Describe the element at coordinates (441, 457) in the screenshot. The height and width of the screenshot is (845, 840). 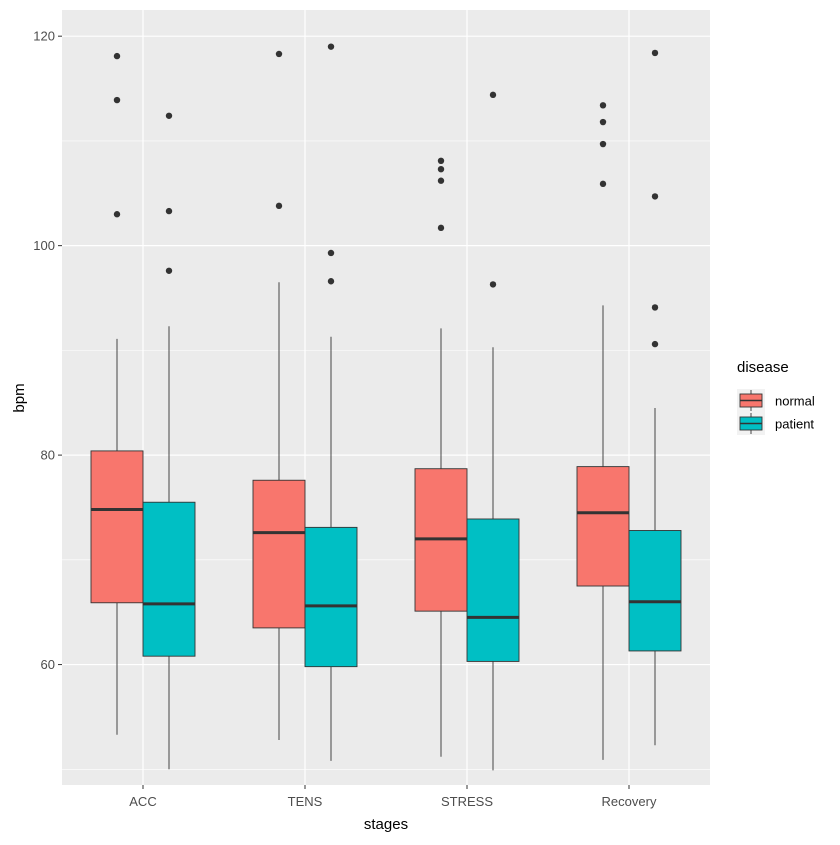
I see `box-normal-STRESS` at that location.